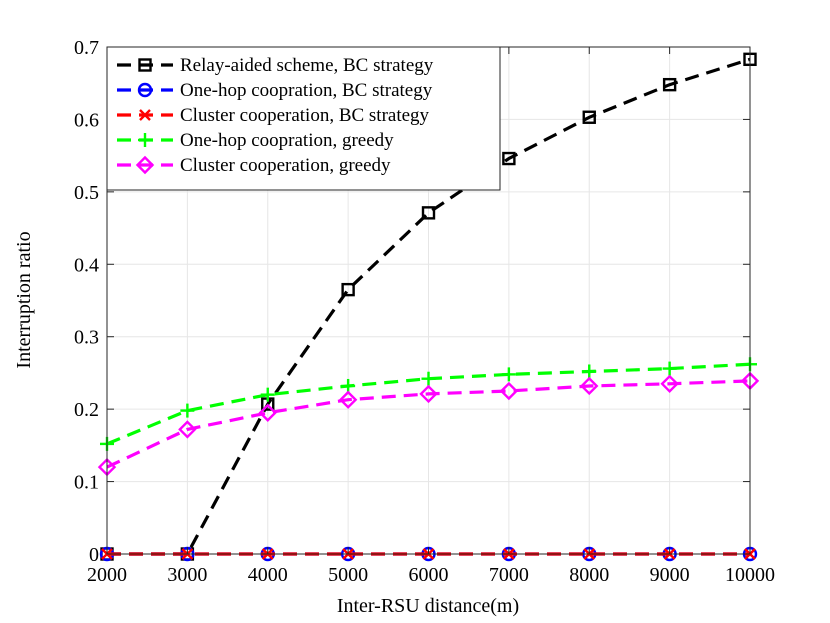  I want to click on x-tick-label: 2000, so click(107, 575).